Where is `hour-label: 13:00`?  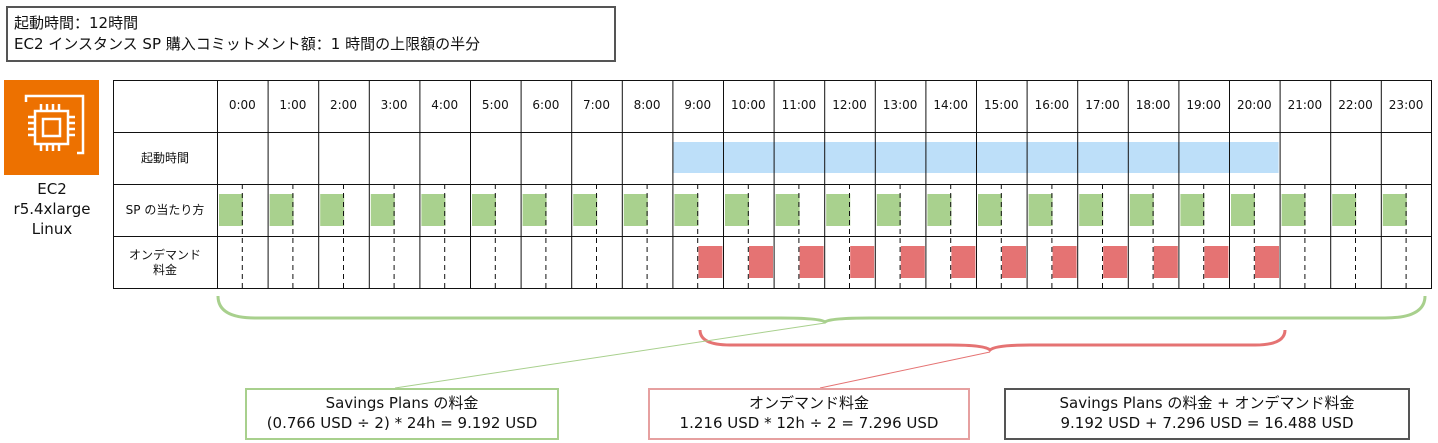 hour-label: 13:00 is located at coordinates (900, 105).